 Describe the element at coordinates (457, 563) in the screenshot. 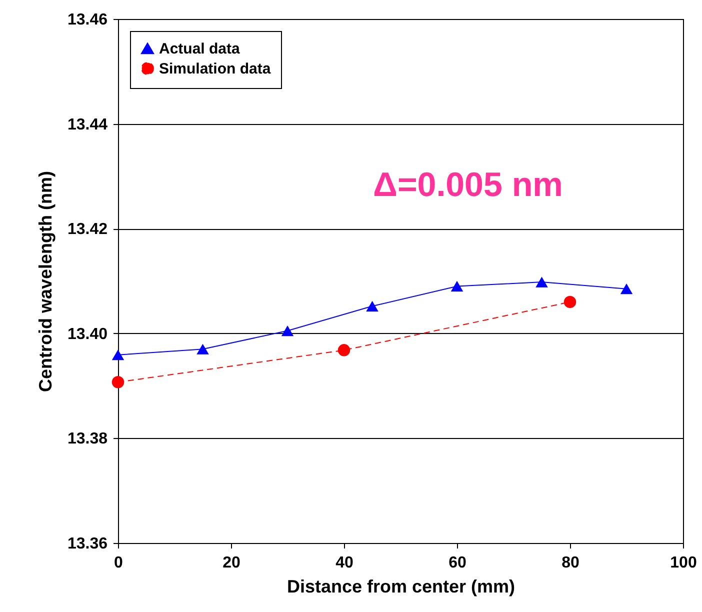

I see `x-tick-label: 60` at that location.